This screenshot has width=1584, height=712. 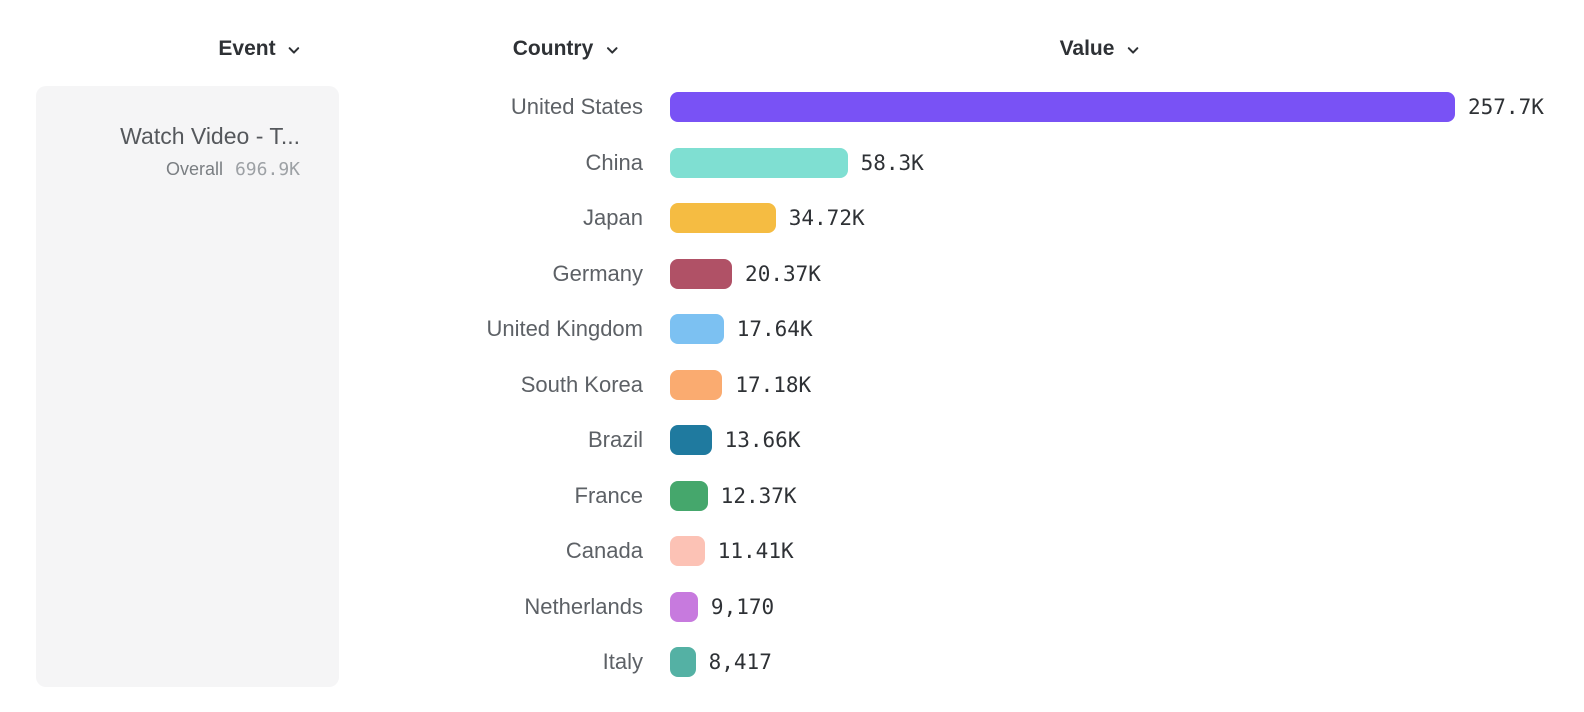 I want to click on metric-label: Overall, so click(x=194, y=168).